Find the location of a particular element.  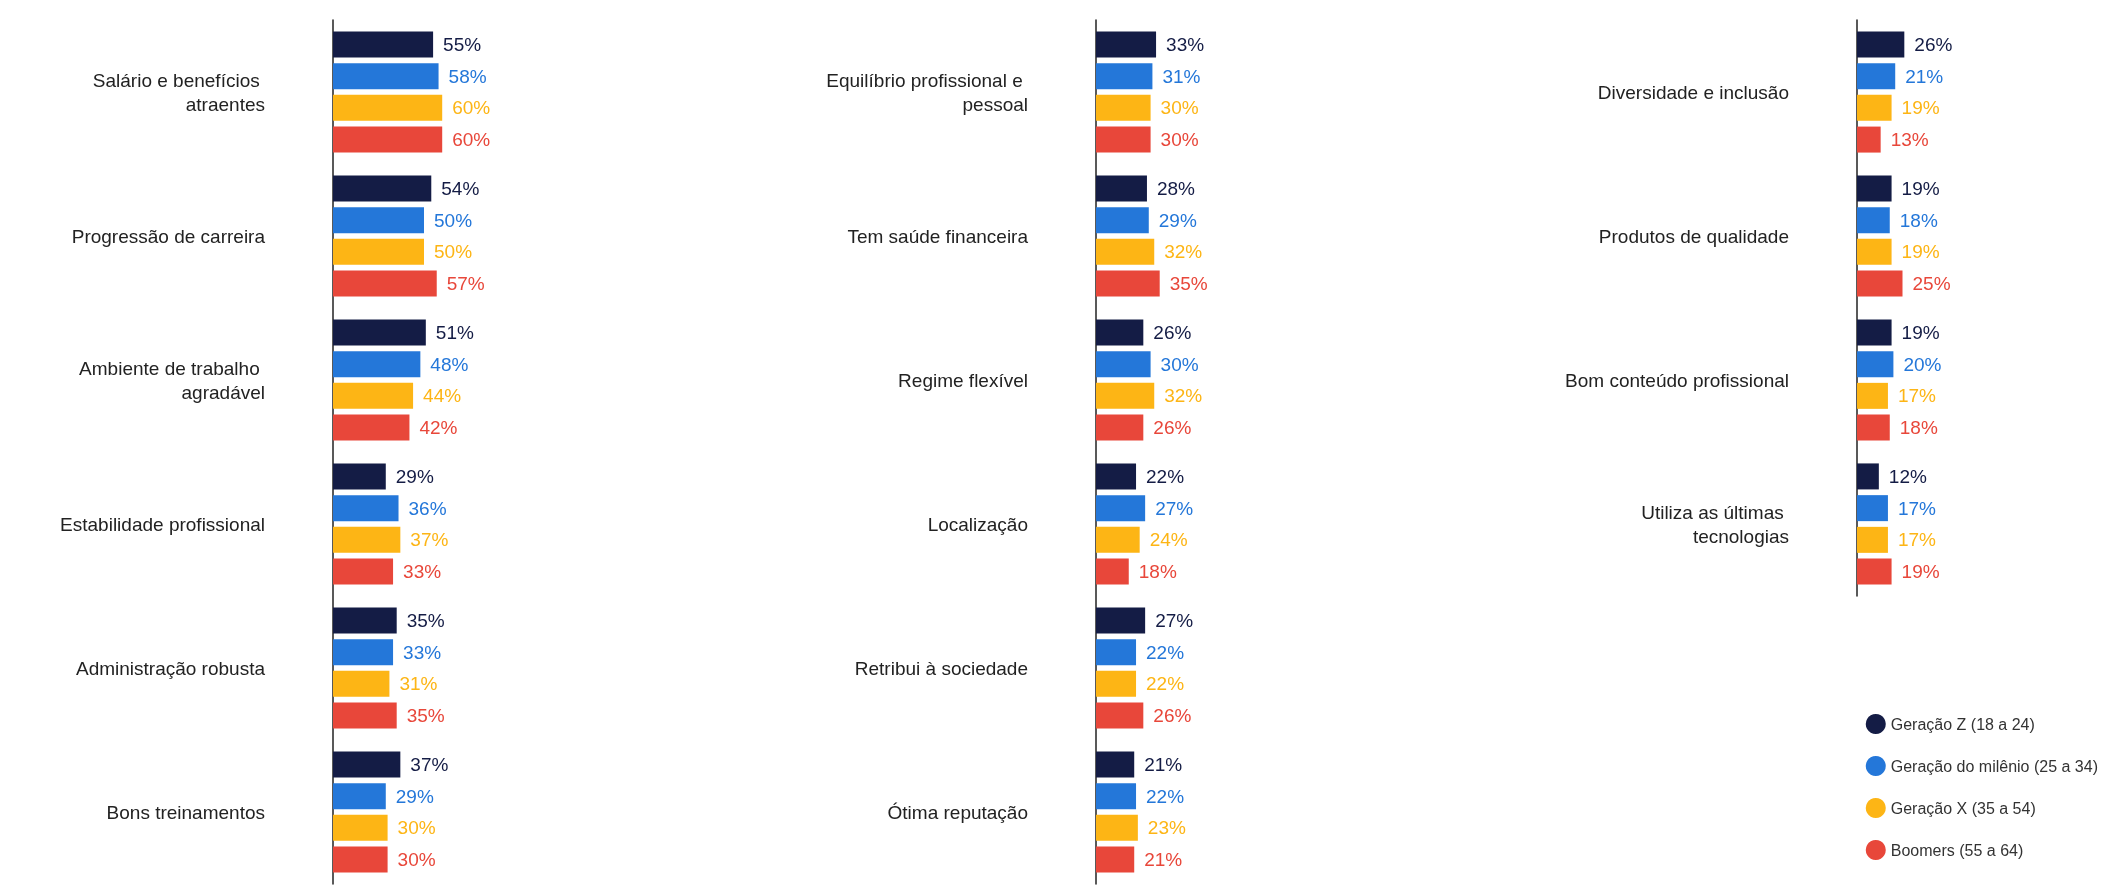

data-label: 51% is located at coordinates (454, 332).